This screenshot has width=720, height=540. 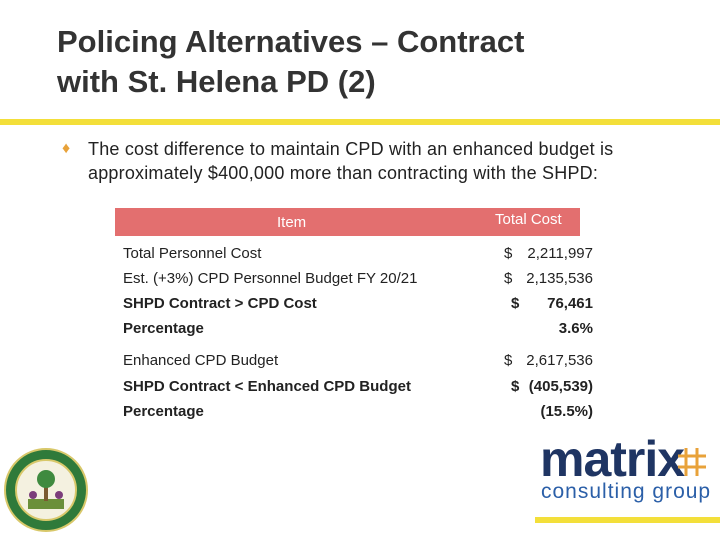 I want to click on item-cell: SHPD Contract > CPD Cost, so click(x=220, y=303).